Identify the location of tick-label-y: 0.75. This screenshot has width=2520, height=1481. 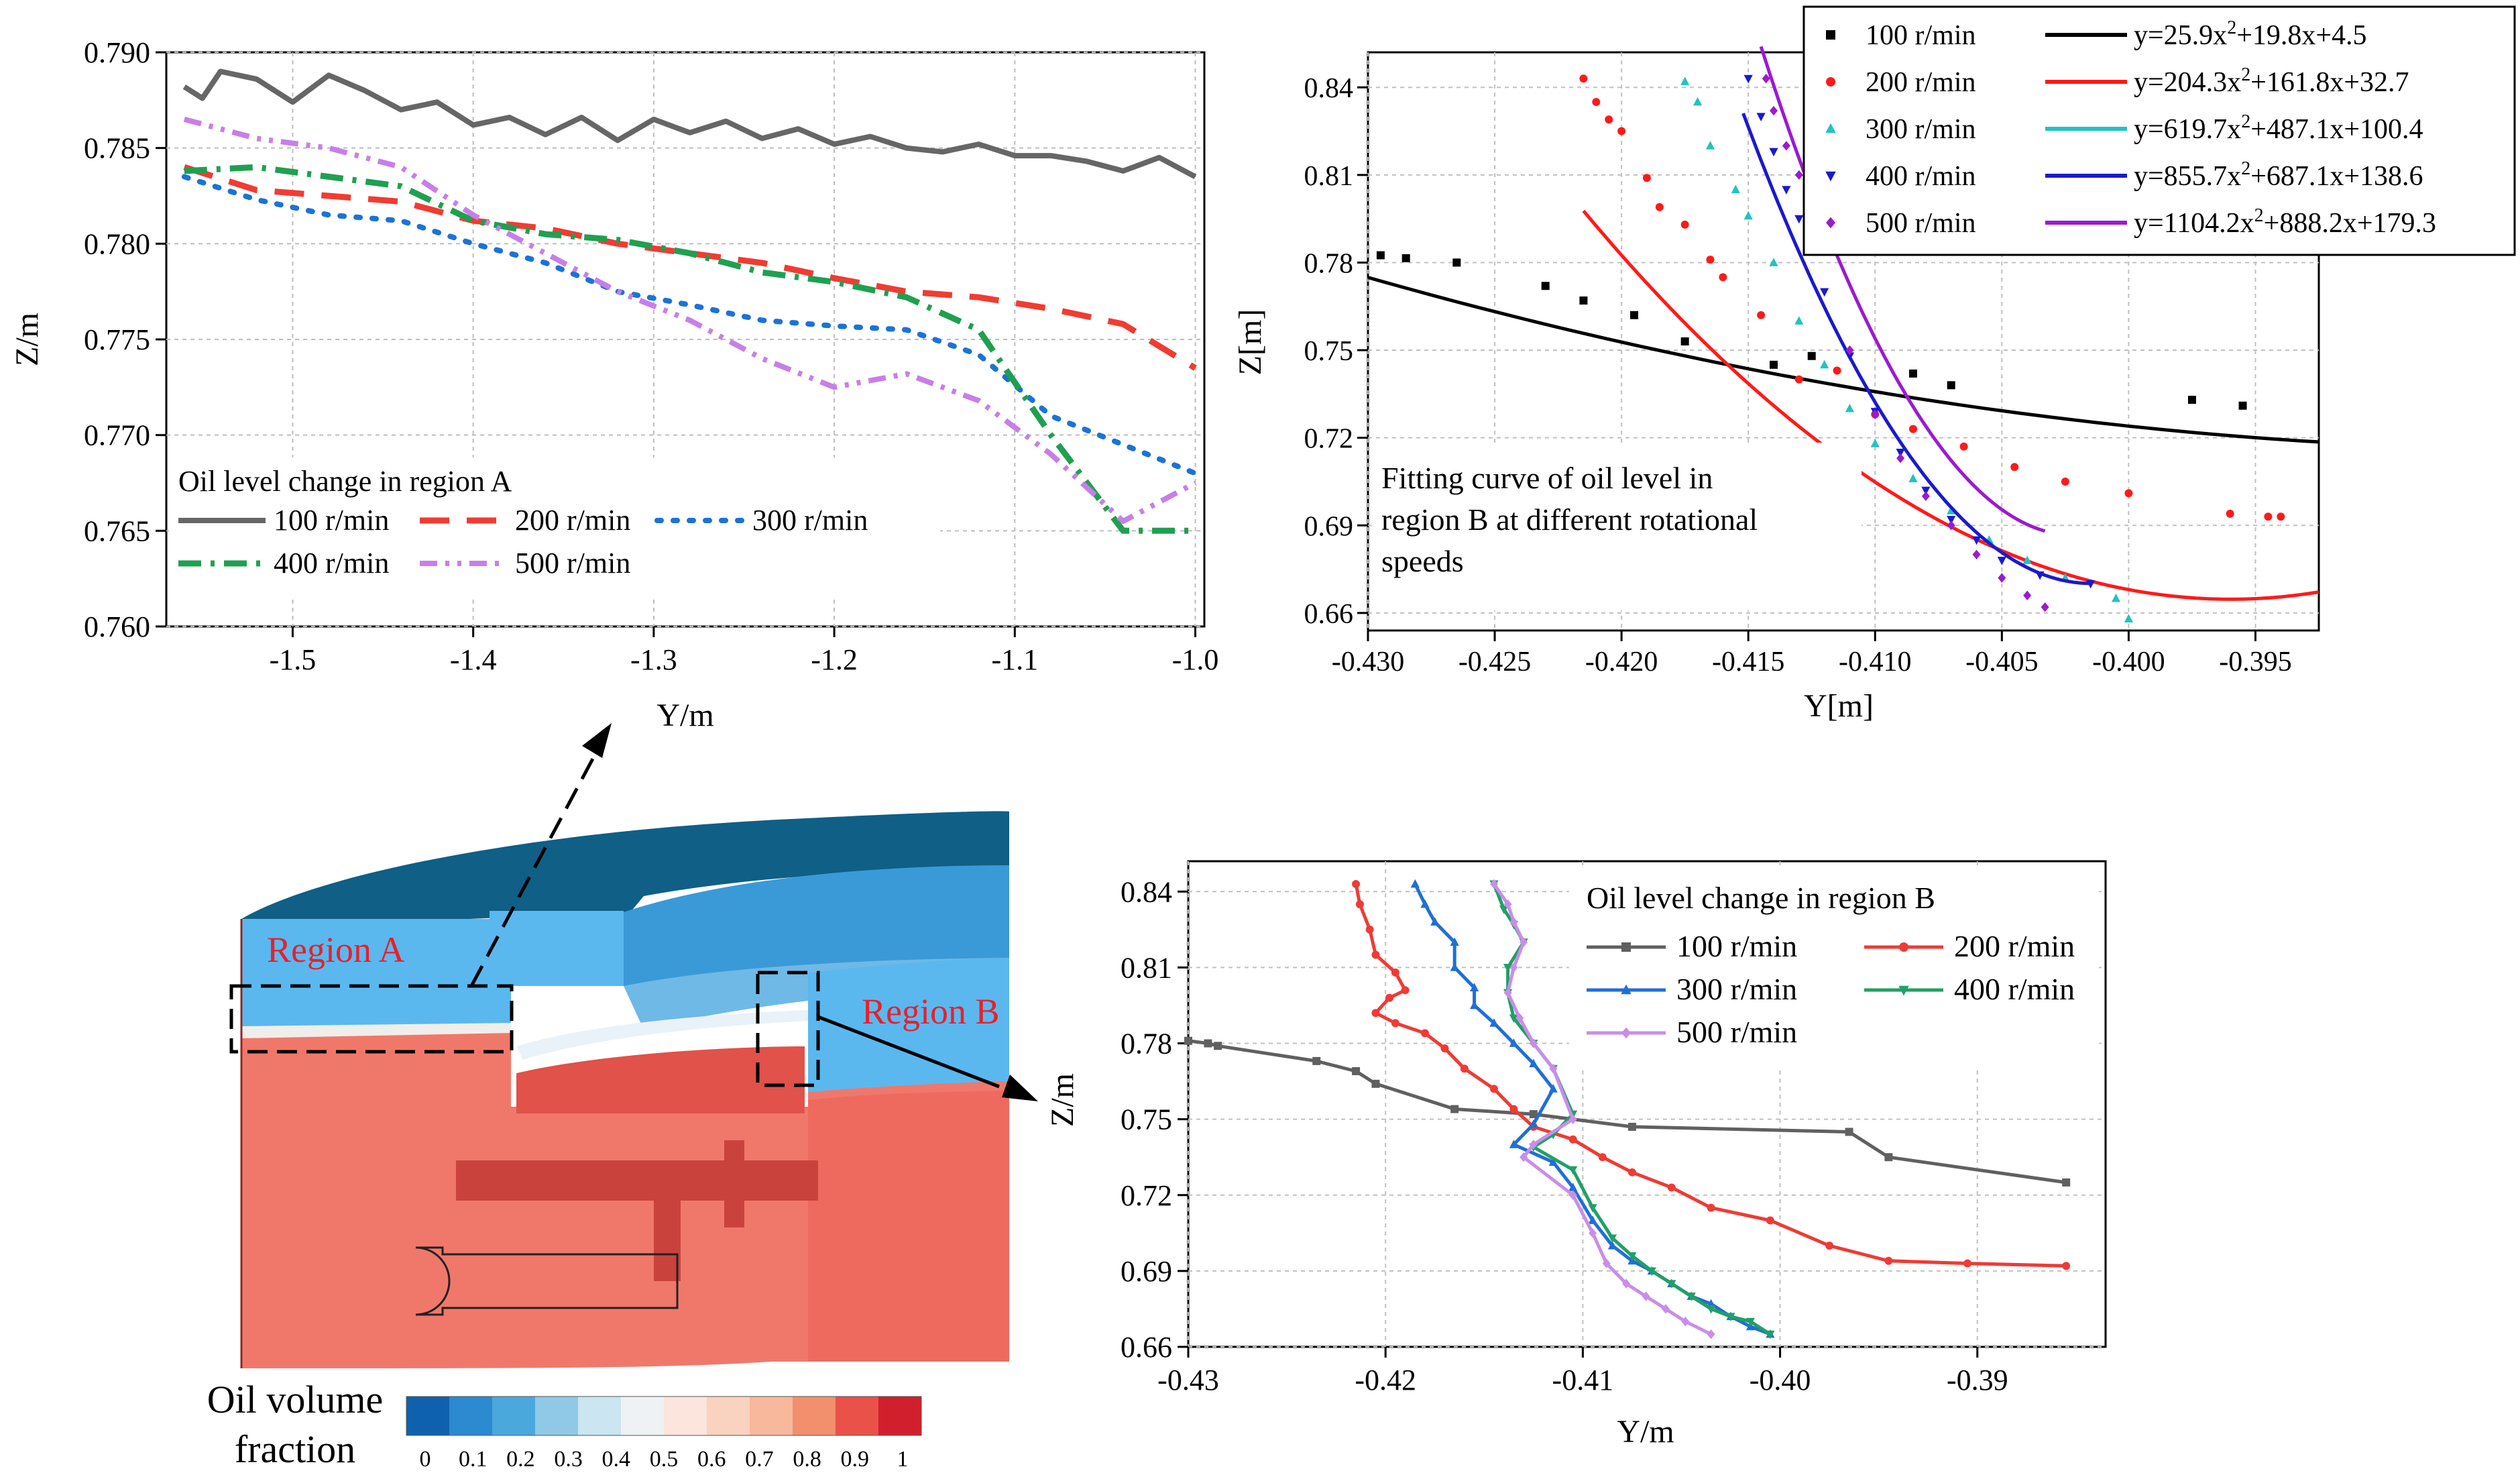
(1147, 1119).